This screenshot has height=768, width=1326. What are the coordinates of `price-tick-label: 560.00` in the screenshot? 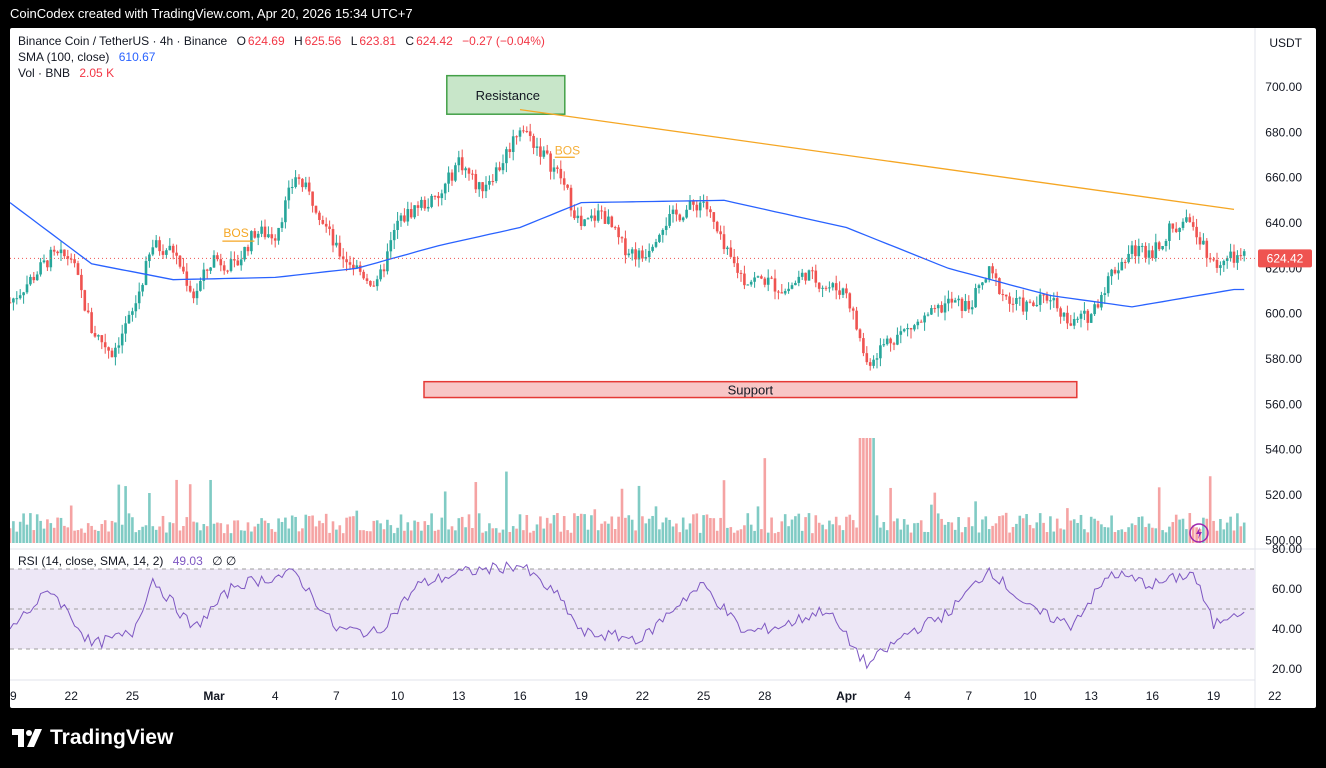 It's located at (1283, 404).